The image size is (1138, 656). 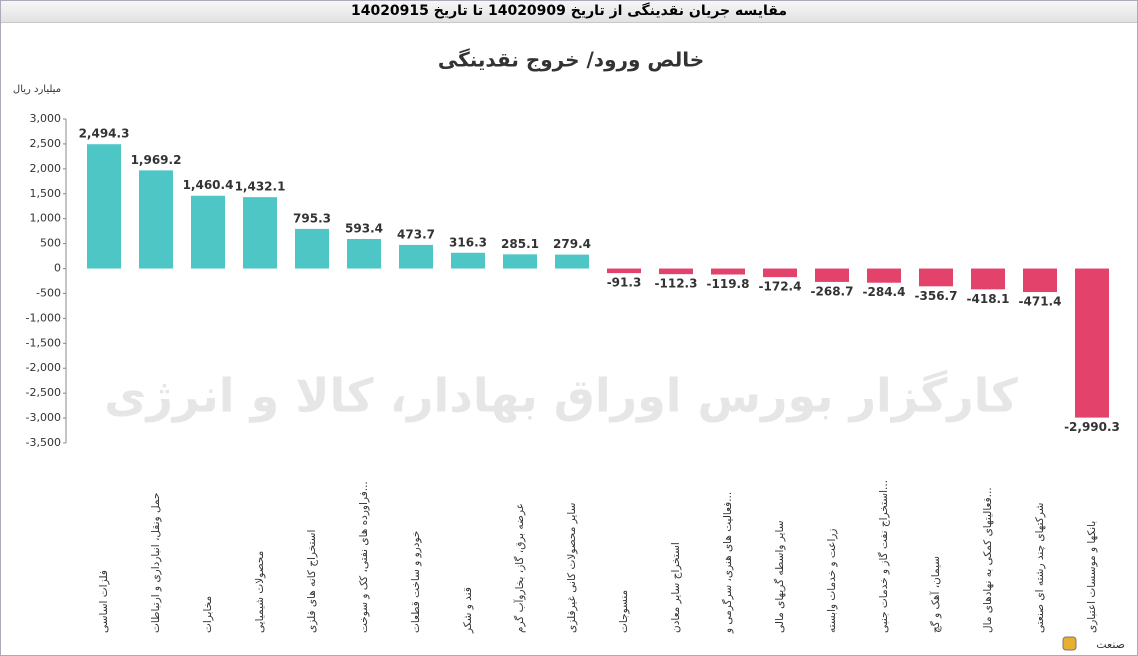 What do you see at coordinates (624, 283) in the screenshot?
I see `value-label: -91.3` at bounding box center [624, 283].